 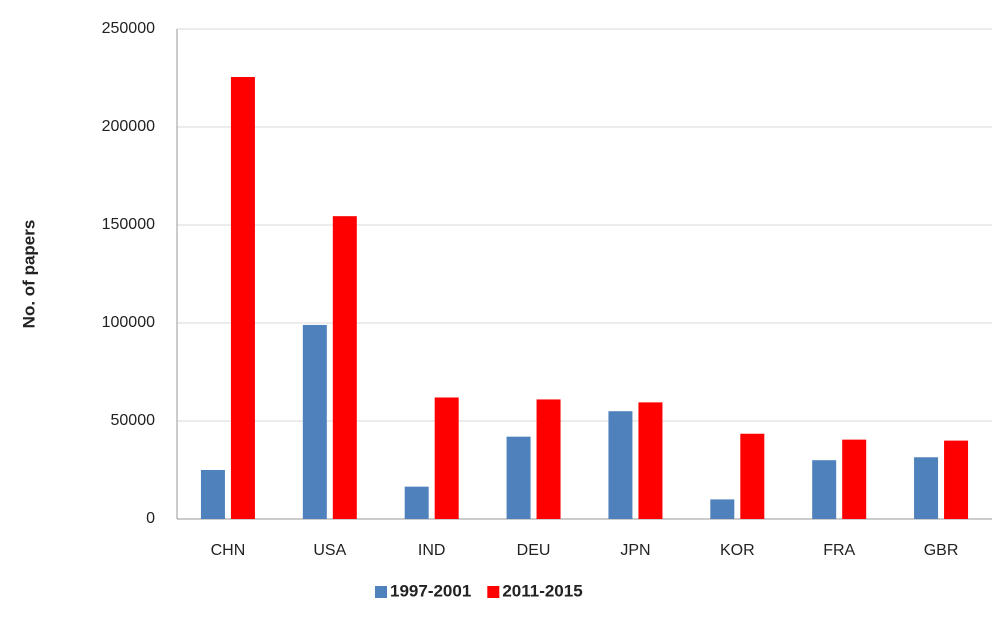 What do you see at coordinates (542, 590) in the screenshot?
I see `legend-label: 2011-2015` at bounding box center [542, 590].